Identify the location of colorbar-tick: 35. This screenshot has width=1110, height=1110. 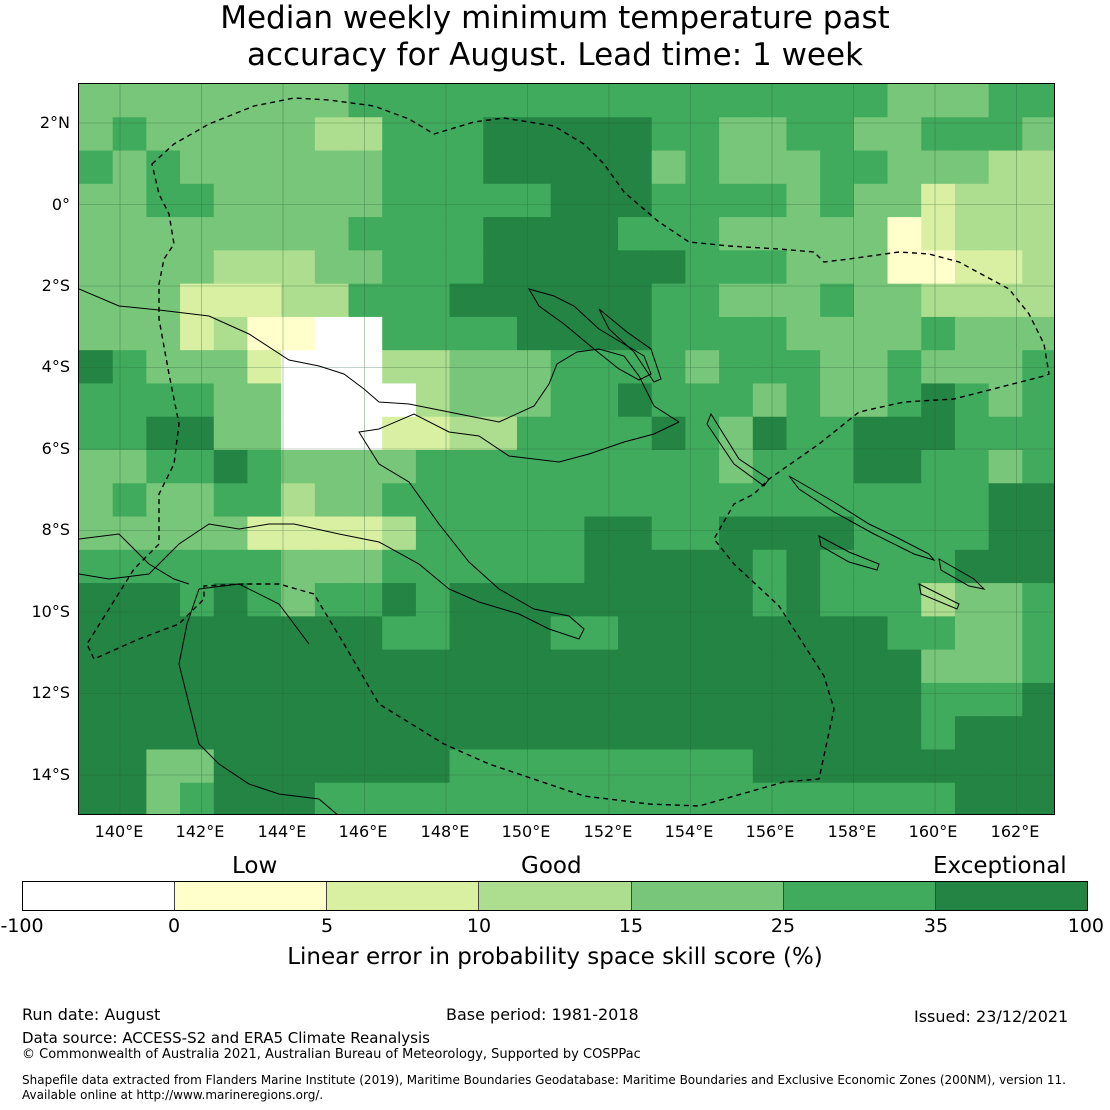
(936, 926).